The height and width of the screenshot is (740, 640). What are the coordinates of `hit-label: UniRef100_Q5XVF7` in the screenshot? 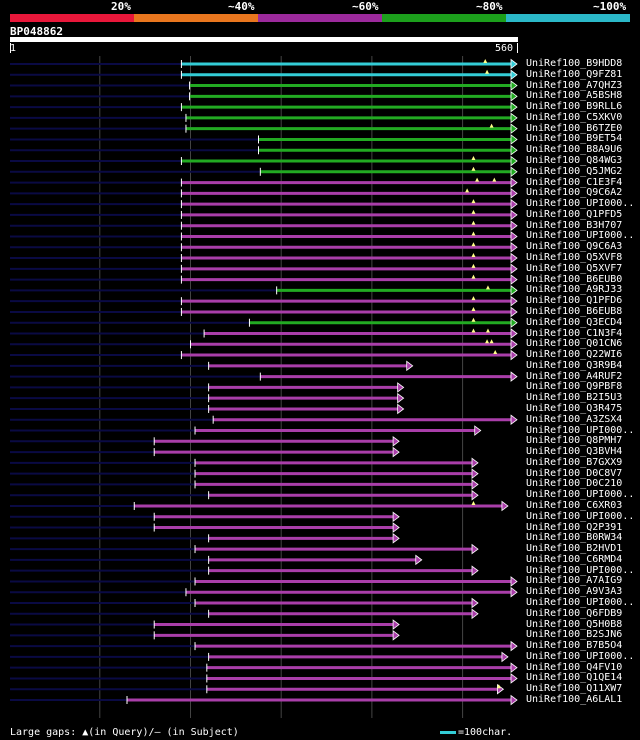 It's located at (574, 268).